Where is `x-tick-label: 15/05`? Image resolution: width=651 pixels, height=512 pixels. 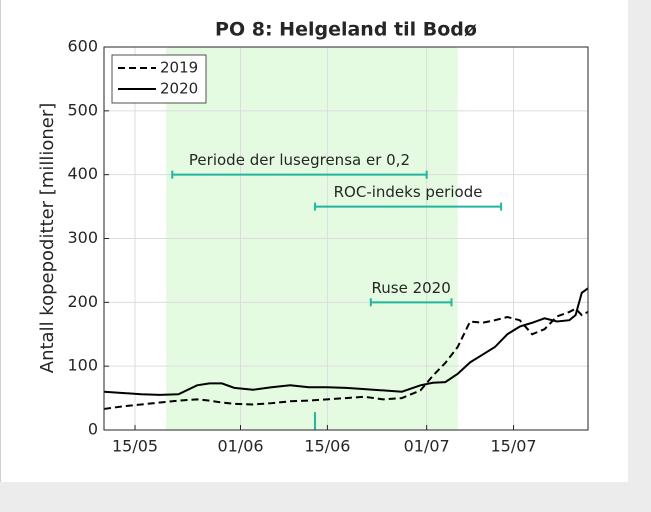 x-tick-label: 15/05 is located at coordinates (135, 446).